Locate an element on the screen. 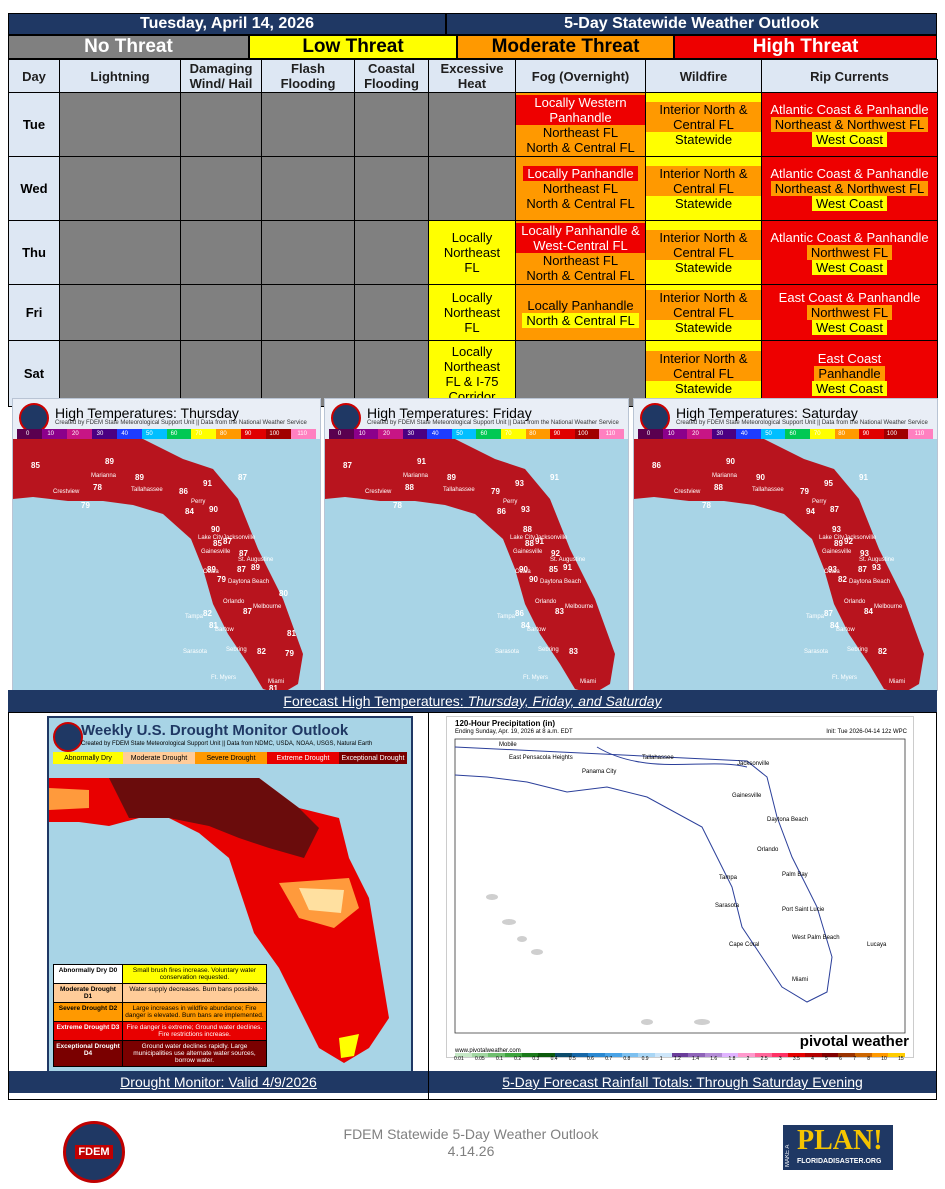 The width and height of the screenshot is (945, 1189). rain-scale-label: 1.8 is located at coordinates (732, 1059).